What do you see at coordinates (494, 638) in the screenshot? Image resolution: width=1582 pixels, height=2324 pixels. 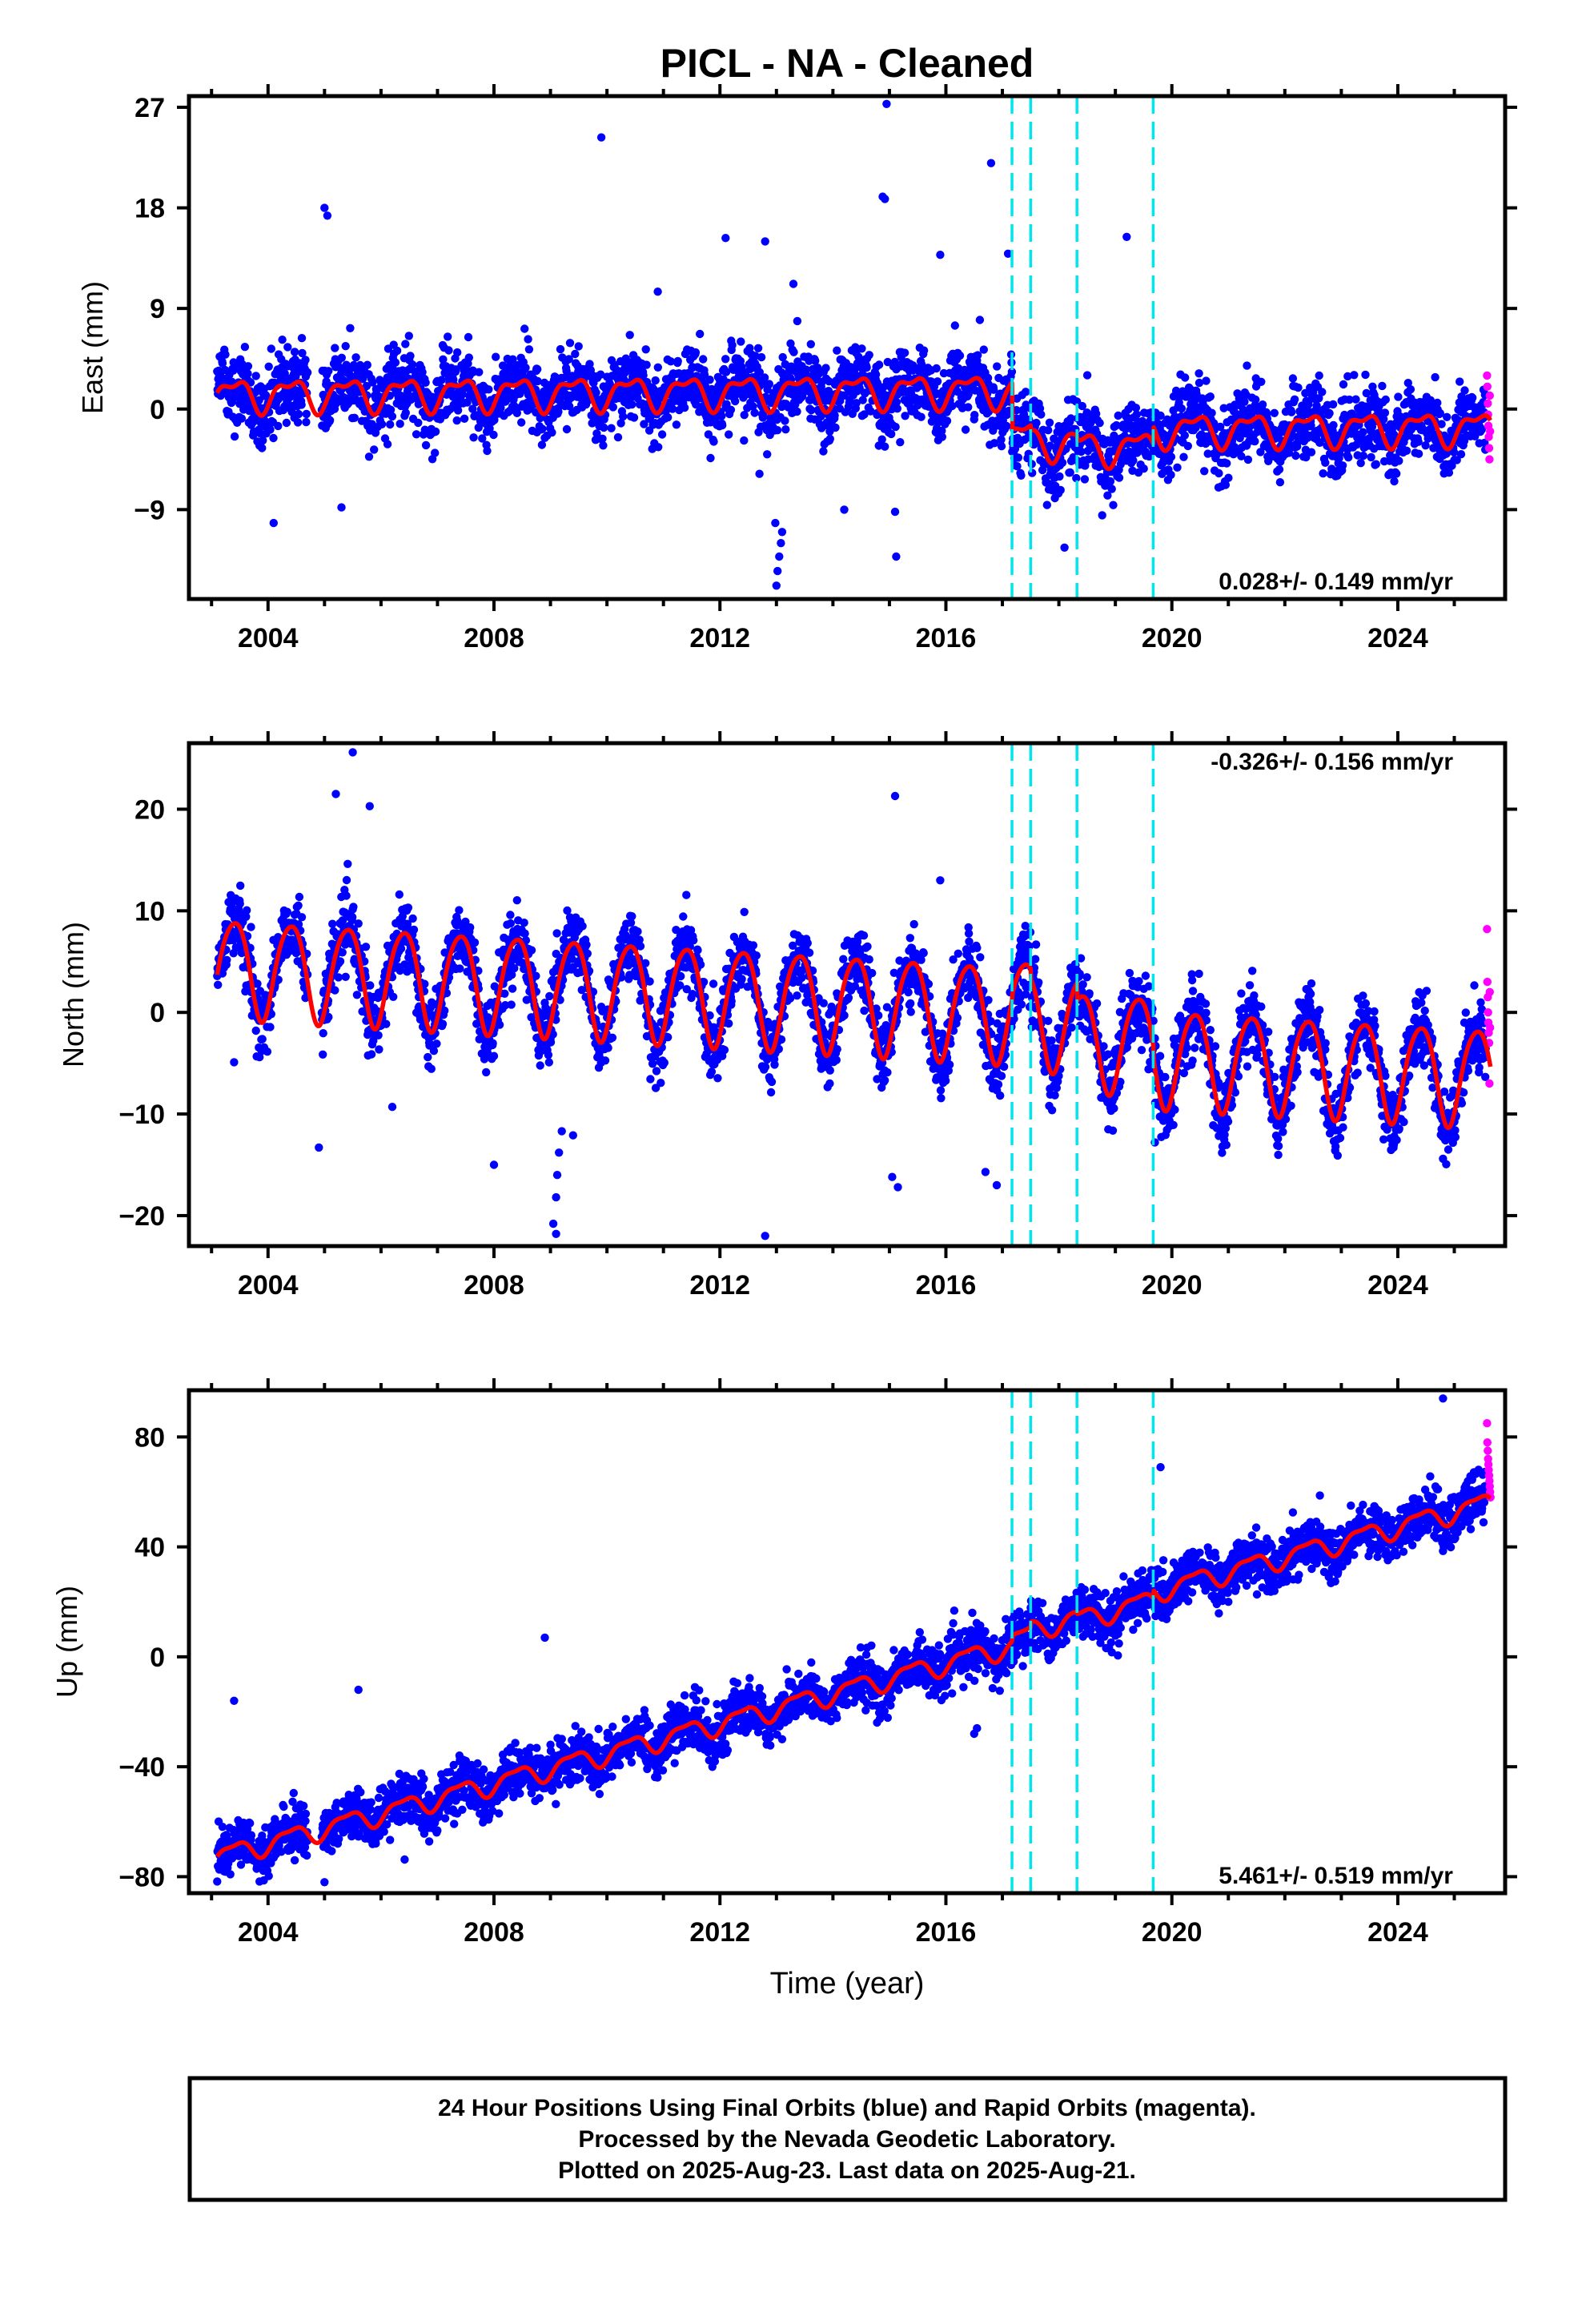 I see `east-x-tick-label: 2008` at bounding box center [494, 638].